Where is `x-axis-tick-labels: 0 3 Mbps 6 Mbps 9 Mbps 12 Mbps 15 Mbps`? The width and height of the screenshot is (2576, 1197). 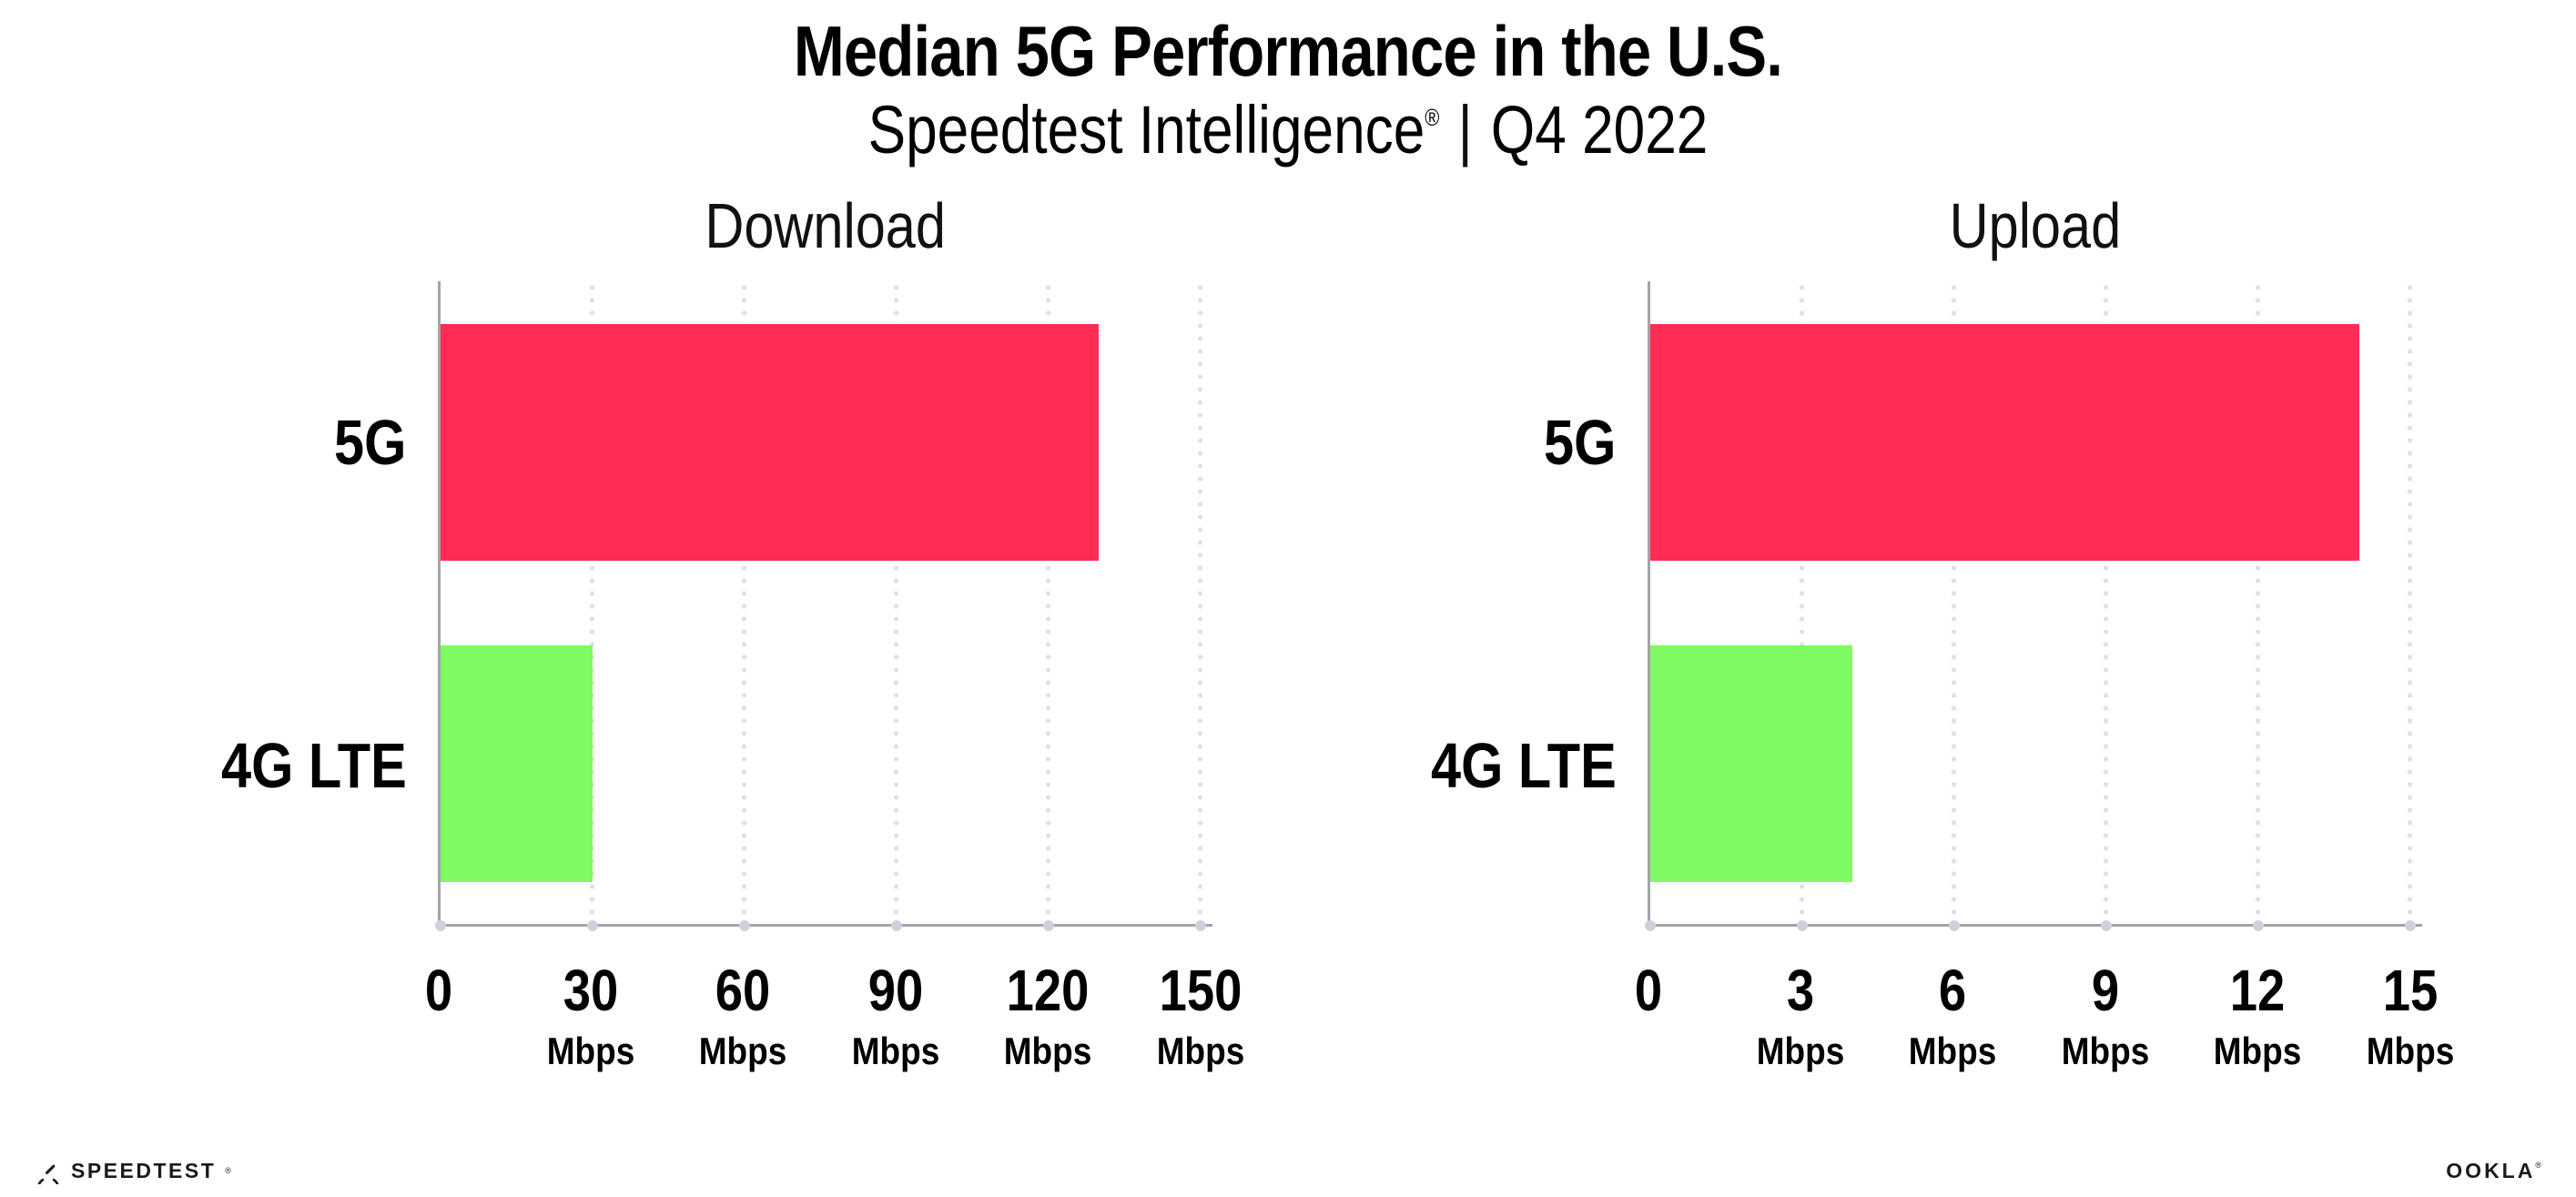 x-axis-tick-labels: 0 3 Mbps 6 Mbps 9 Mbps 12 Mbps 15 Mbps is located at coordinates (2044, 1018).